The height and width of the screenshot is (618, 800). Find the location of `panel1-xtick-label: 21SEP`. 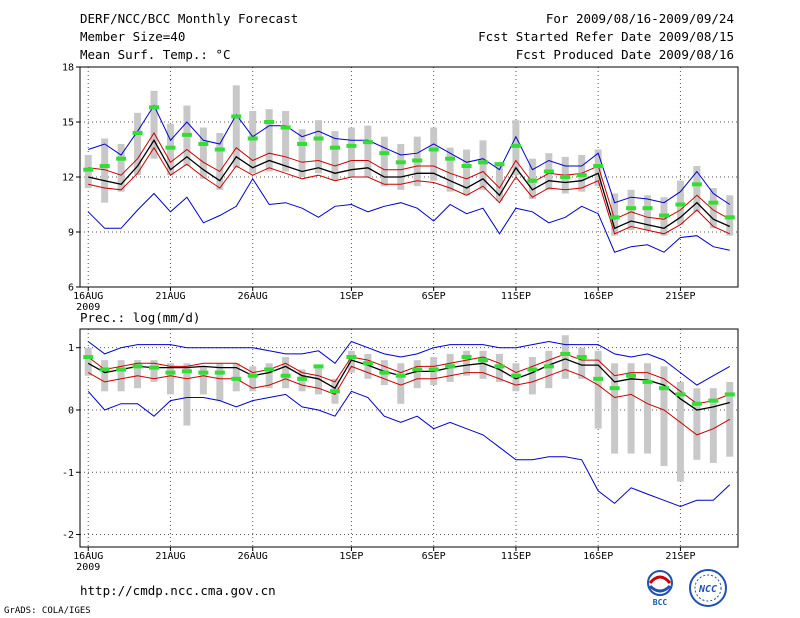

panel1-xtick-label: 21SEP is located at coordinates (680, 556).